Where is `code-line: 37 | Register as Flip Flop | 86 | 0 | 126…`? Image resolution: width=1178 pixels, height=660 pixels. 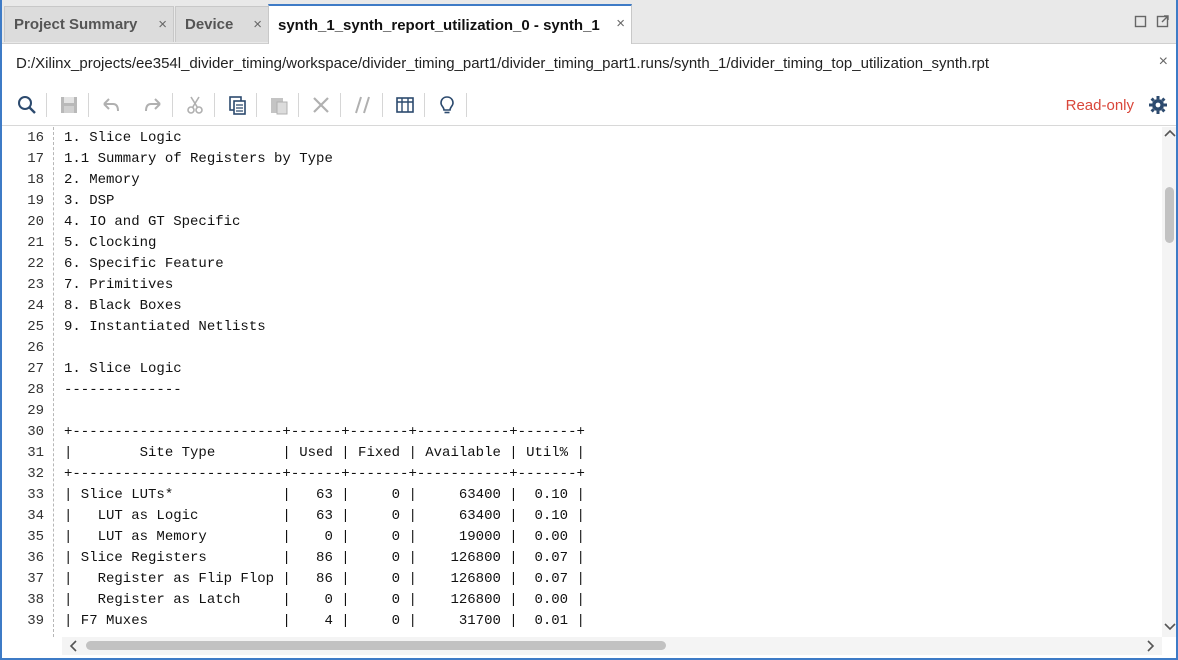
code-line: 37 | Register as Flip Flop | 86 | 0 | 126… is located at coordinates (582, 579).